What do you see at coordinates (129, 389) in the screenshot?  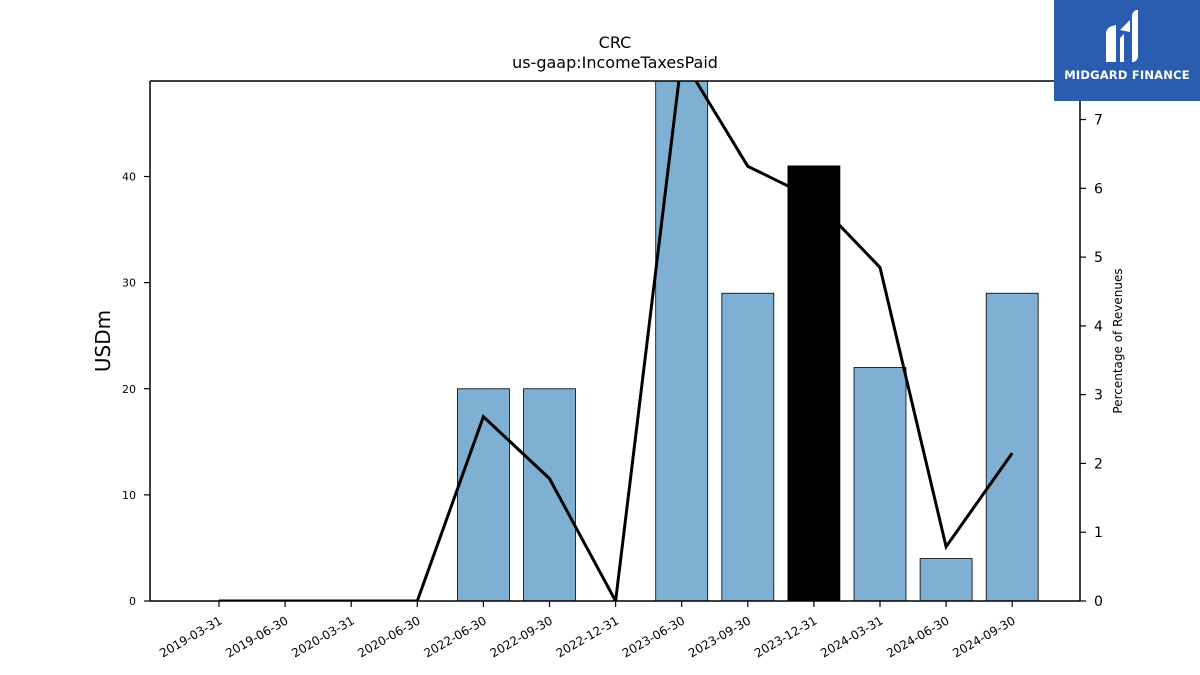 I see `y-tick-label: 20` at bounding box center [129, 389].